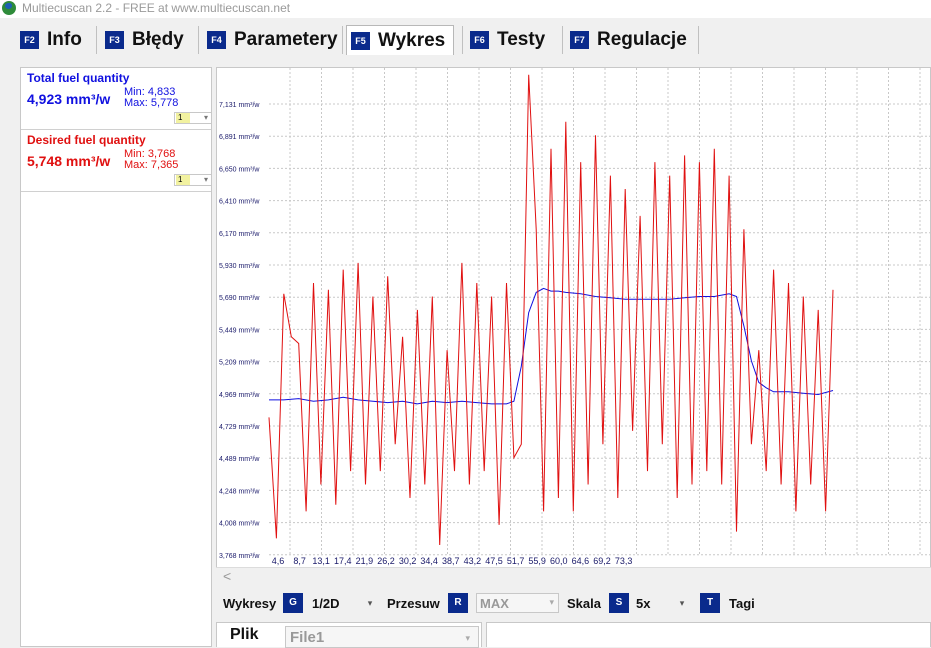  I want to click on tab-label: Parametery, so click(286, 39).